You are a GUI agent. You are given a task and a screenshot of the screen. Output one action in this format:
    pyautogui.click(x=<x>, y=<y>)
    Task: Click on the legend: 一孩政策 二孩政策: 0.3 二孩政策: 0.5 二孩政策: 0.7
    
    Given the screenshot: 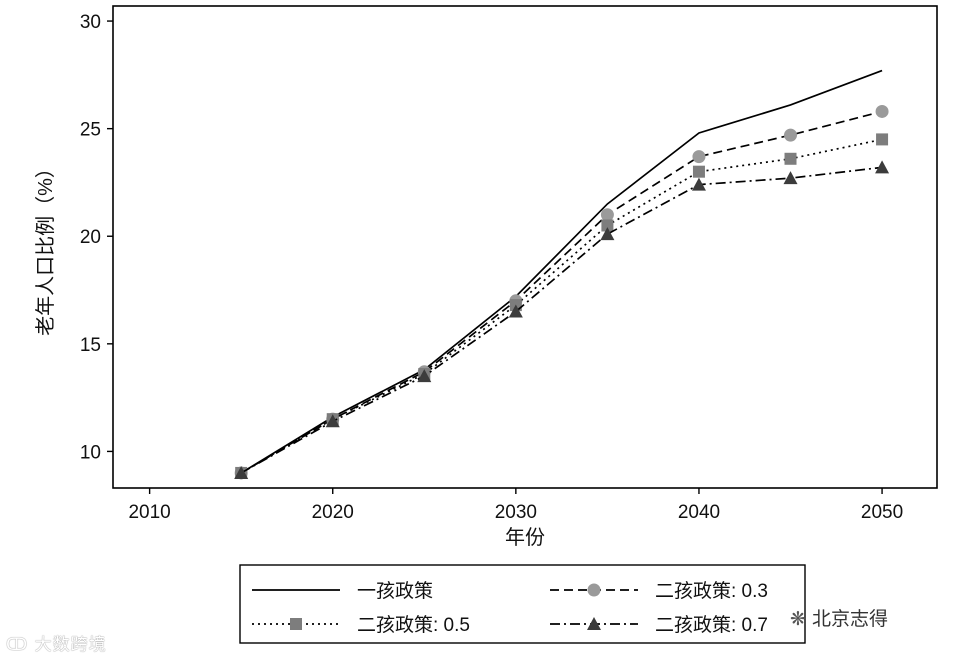 What is the action you would take?
    pyautogui.click(x=522, y=604)
    